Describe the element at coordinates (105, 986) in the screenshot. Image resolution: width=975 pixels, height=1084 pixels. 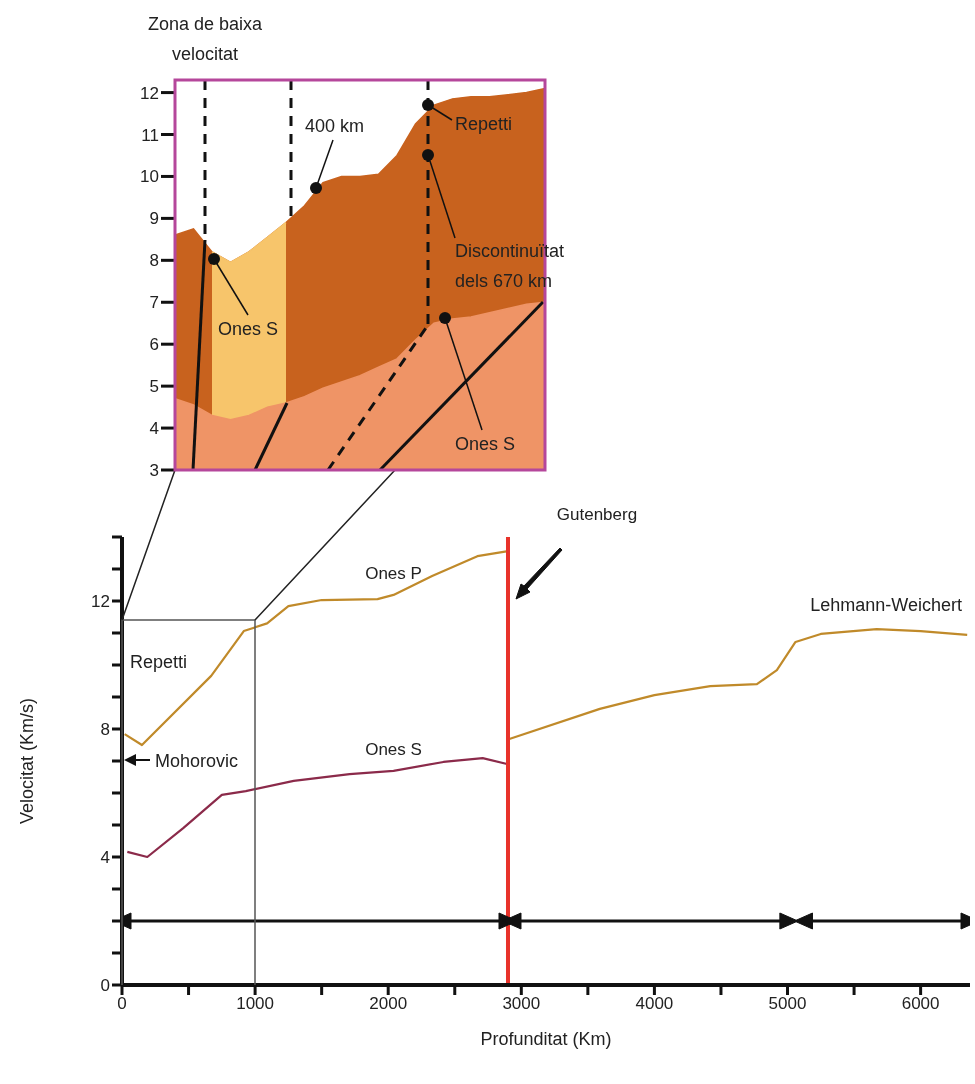
I see `y-tick-label: 0` at that location.